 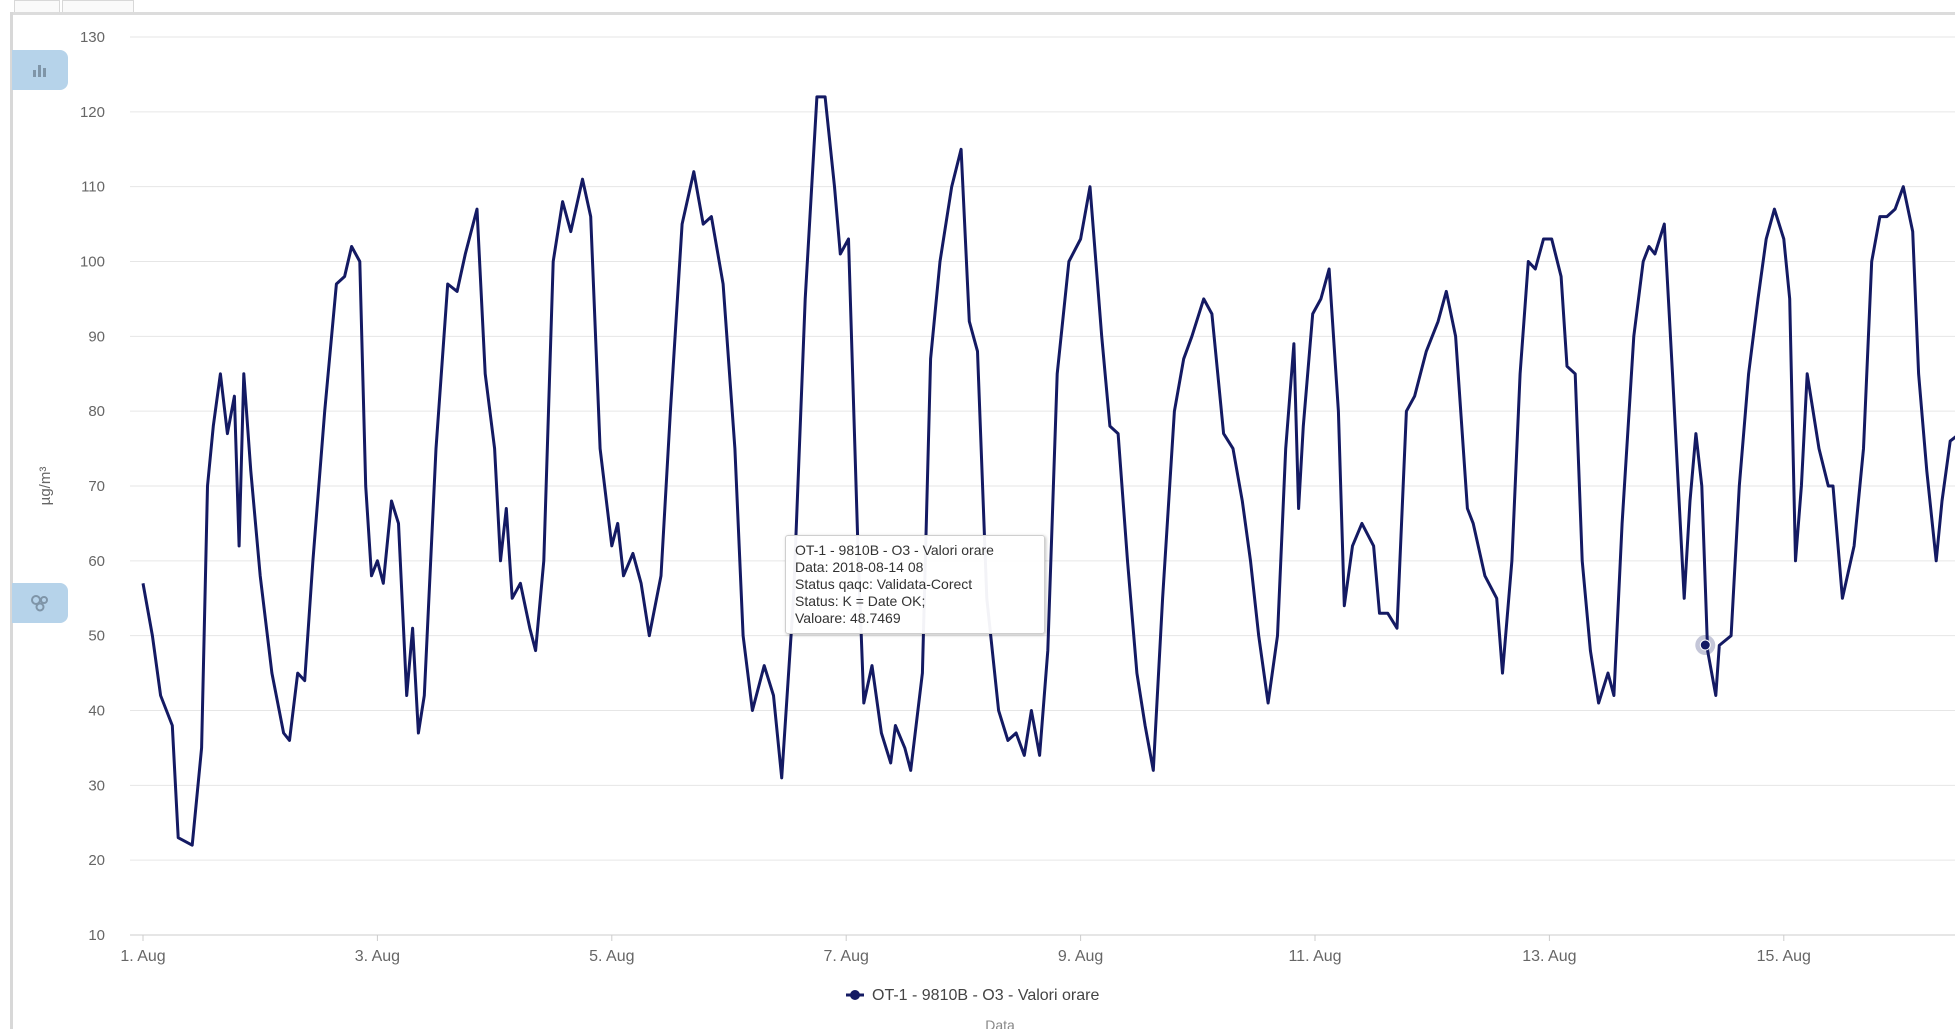 What do you see at coordinates (884, 584) in the screenshot?
I see `tooltip-status-qaqc: Status qaqc: Validata-Corect` at bounding box center [884, 584].